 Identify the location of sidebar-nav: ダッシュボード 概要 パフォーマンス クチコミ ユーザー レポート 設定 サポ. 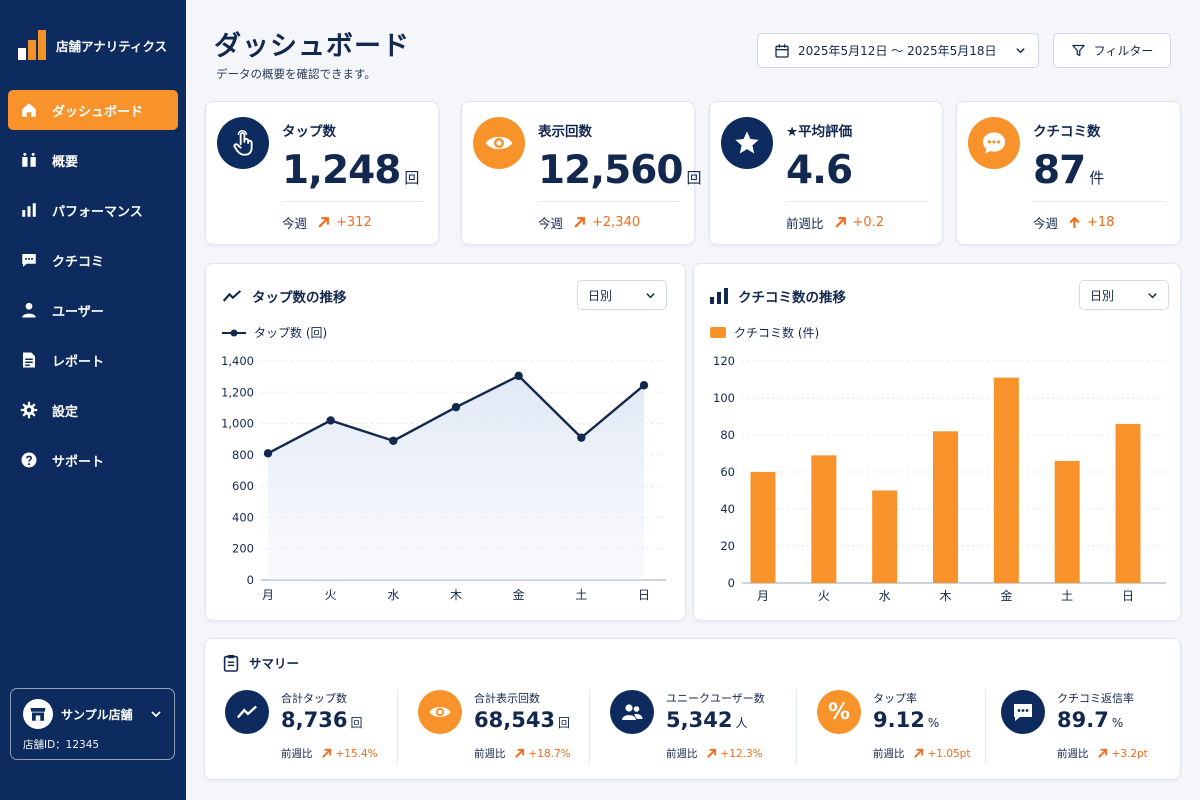
(93, 290).